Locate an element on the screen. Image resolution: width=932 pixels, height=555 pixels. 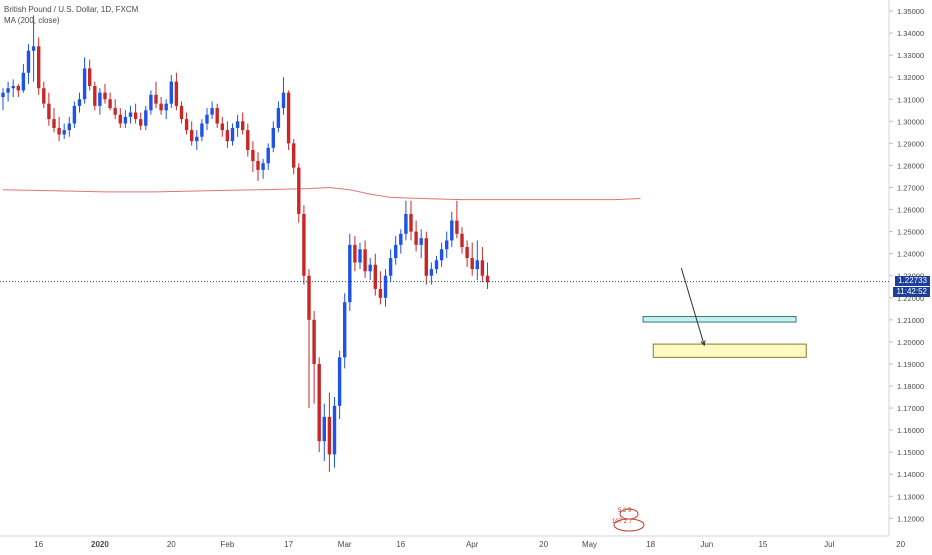
y-tick-label: 1.30000 is located at coordinates (910, 121).